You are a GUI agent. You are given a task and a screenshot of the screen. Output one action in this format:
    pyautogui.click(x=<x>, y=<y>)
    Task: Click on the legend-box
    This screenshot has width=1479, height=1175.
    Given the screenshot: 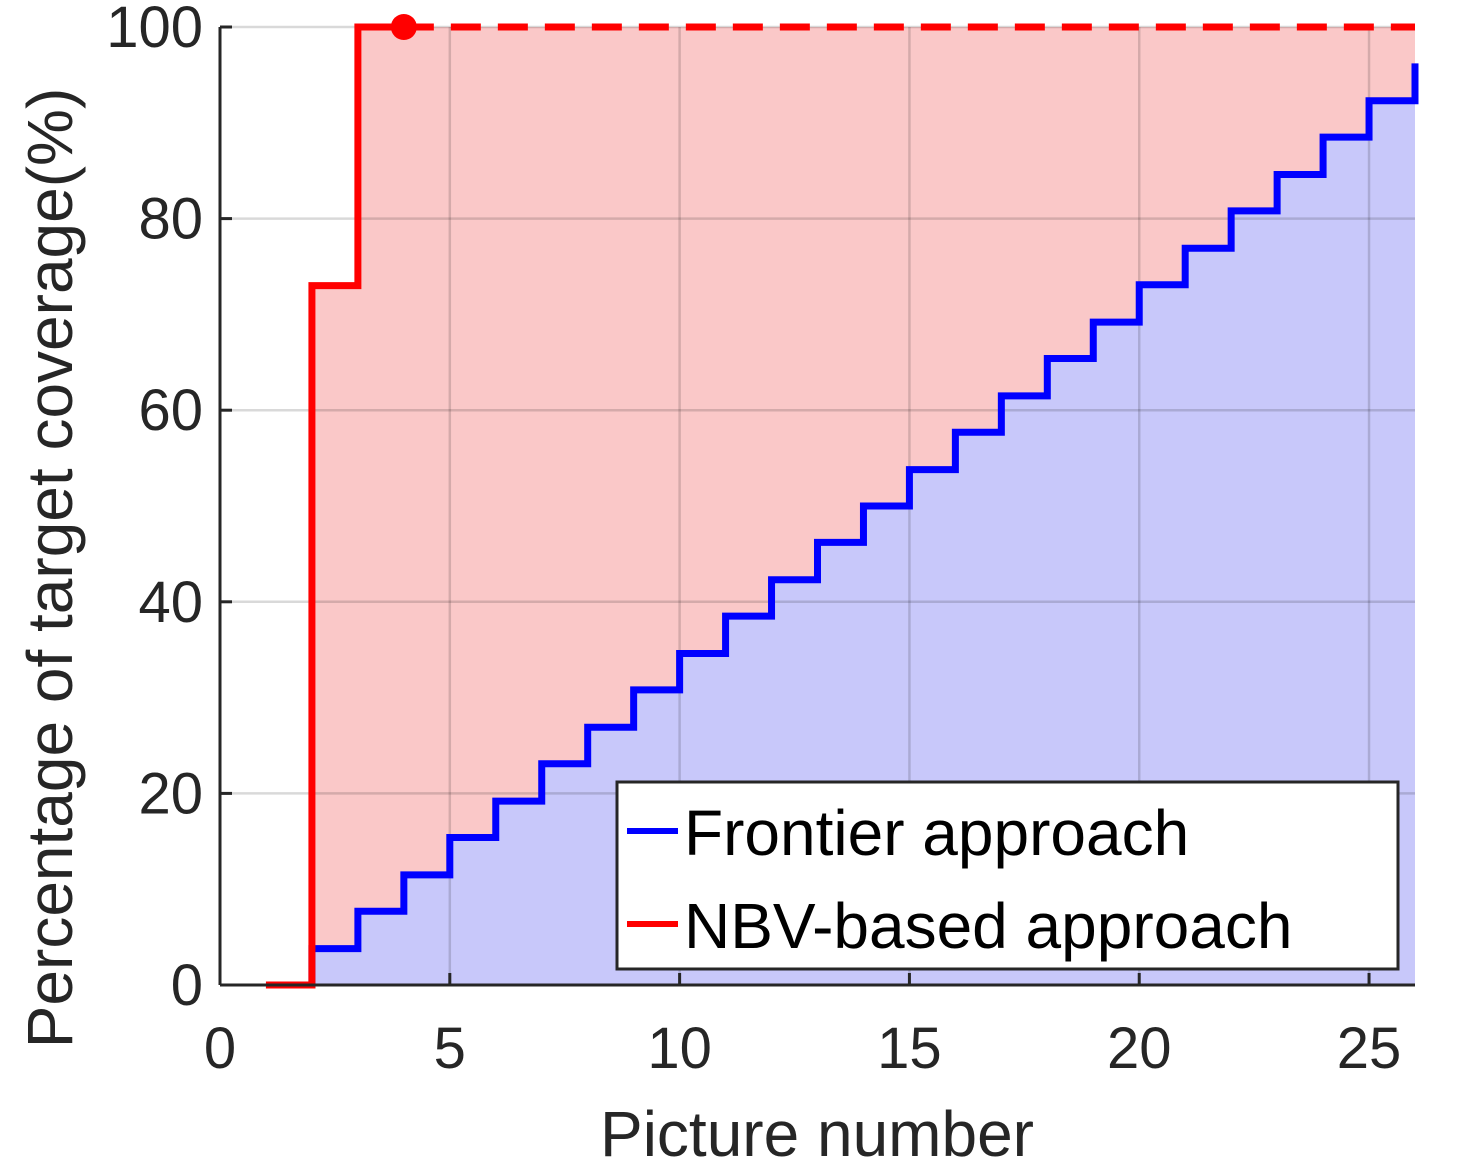 What is the action you would take?
    pyautogui.click(x=1007, y=875)
    